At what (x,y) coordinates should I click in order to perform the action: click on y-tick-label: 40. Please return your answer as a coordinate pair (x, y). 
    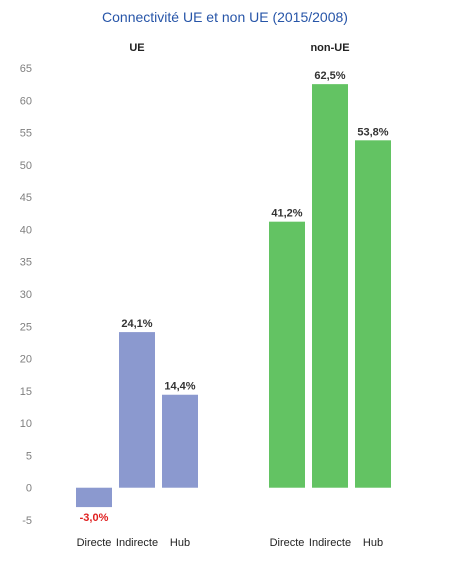
    Looking at the image, I should click on (26, 230).